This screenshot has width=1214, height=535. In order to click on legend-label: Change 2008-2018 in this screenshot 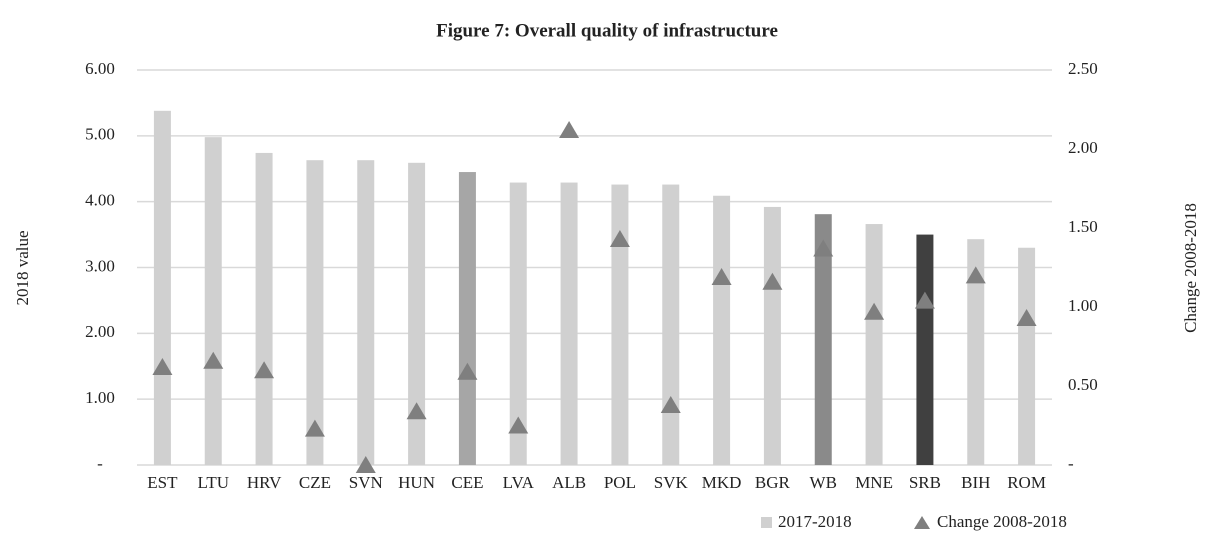, I will do `click(1002, 521)`.